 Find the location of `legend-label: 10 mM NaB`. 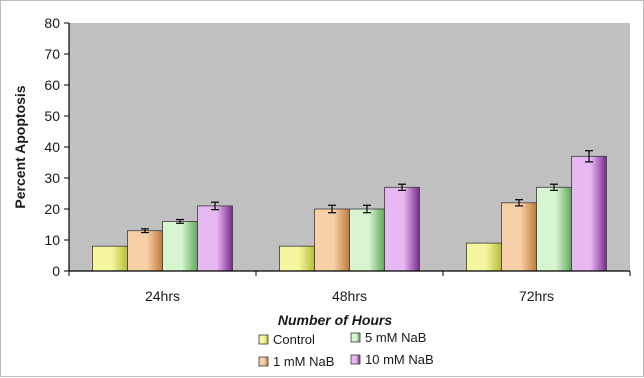

legend-label: 10 mM NaB is located at coordinates (399, 359).